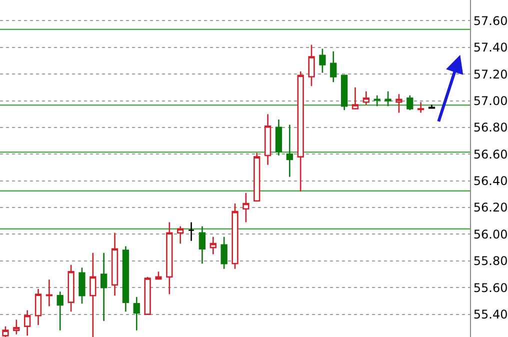 Image resolution: width=508 pixels, height=337 pixels. What do you see at coordinates (490, 315) in the screenshot?
I see `y-tick-label: 55.40` at bounding box center [490, 315].